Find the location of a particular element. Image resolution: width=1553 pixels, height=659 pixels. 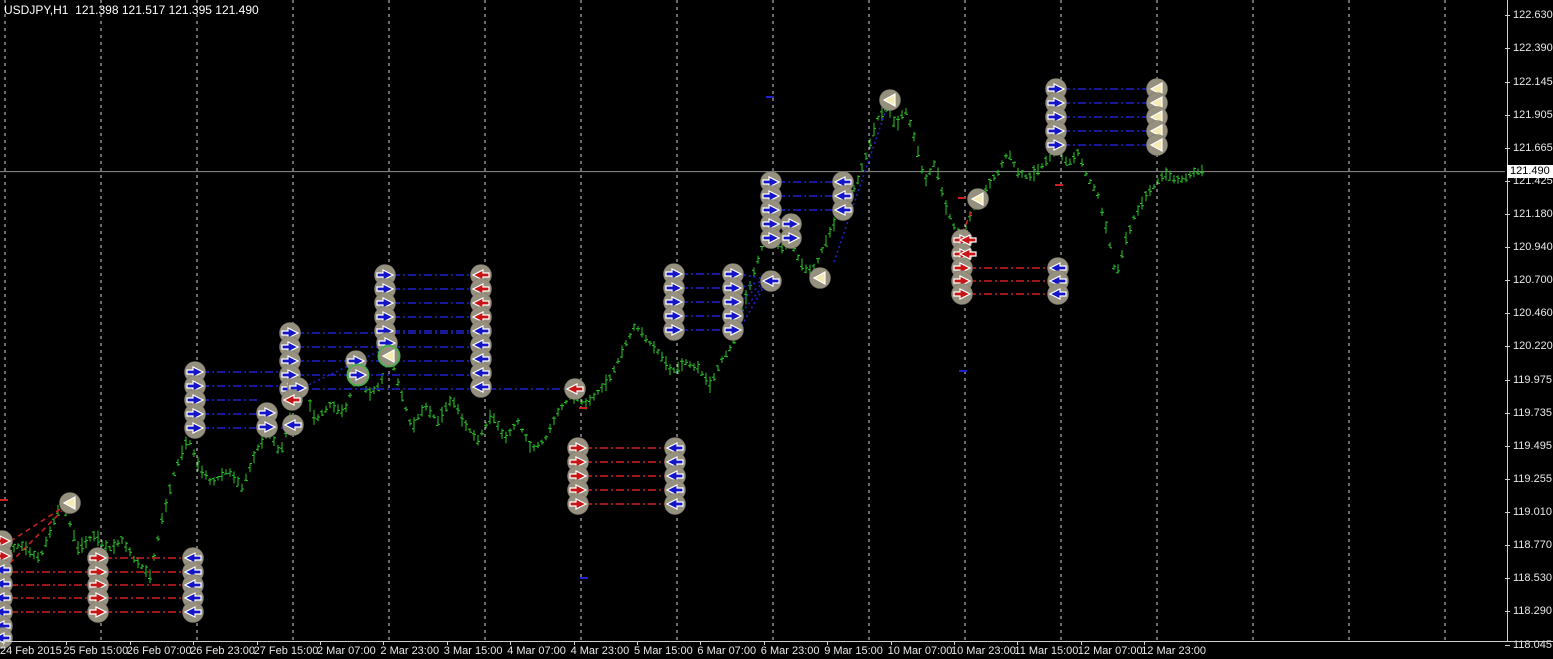

price-axis-label: 119.010 is located at coordinates (1532, 512).